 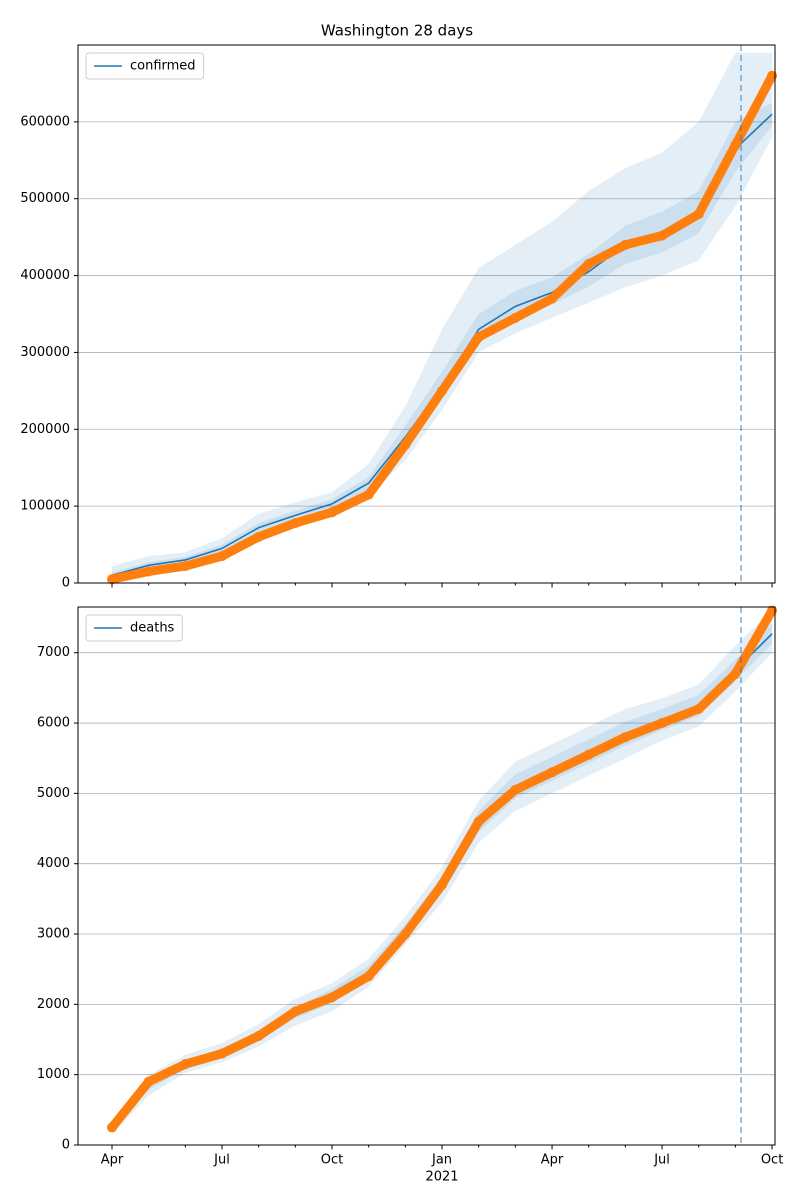 What do you see at coordinates (45, 429) in the screenshot?
I see `y-tick-label: 200000` at bounding box center [45, 429].